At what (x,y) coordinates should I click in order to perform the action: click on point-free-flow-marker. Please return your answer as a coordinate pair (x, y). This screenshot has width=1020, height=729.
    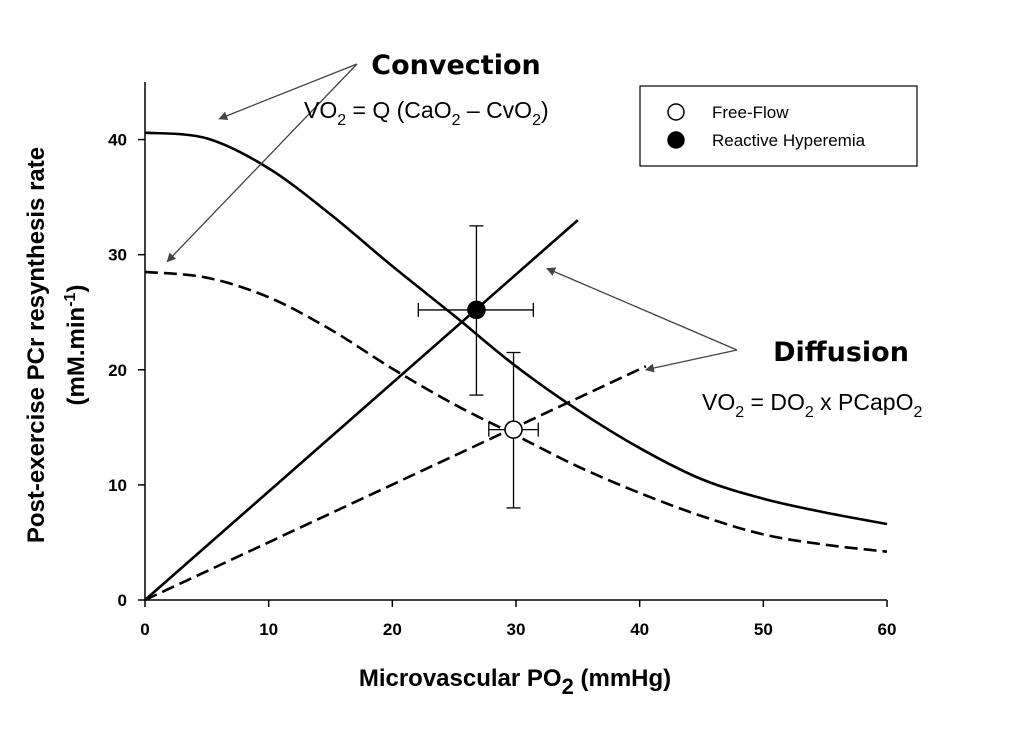
    Looking at the image, I should click on (513, 429).